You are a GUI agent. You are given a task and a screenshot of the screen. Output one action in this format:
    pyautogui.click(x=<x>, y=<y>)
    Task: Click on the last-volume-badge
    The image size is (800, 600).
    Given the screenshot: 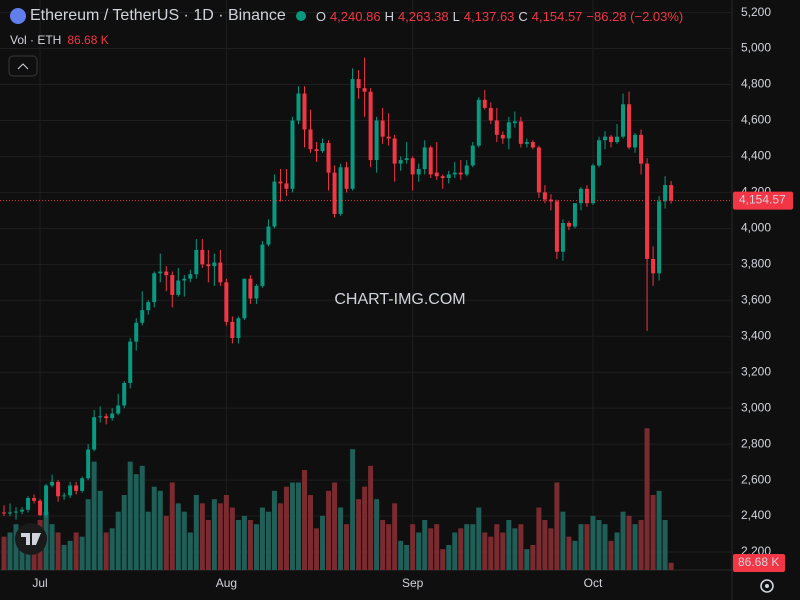 What is the action you would take?
    pyautogui.click(x=759, y=563)
    